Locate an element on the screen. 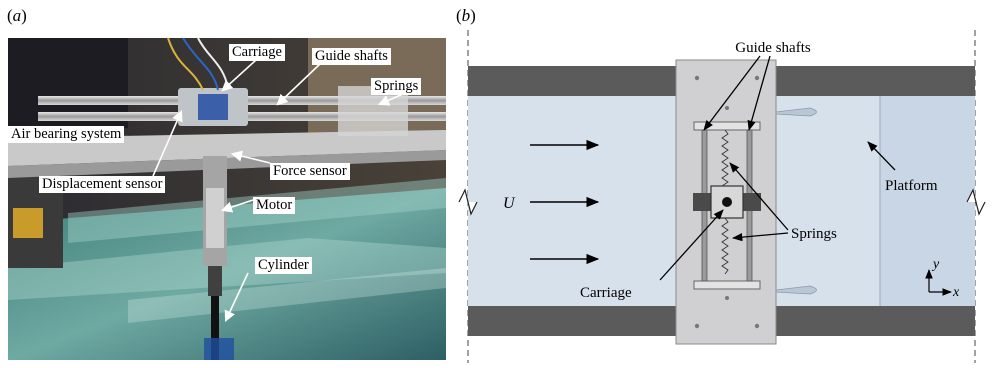 The width and height of the screenshot is (999, 368). callout-carriage: Carriage is located at coordinates (257, 52).